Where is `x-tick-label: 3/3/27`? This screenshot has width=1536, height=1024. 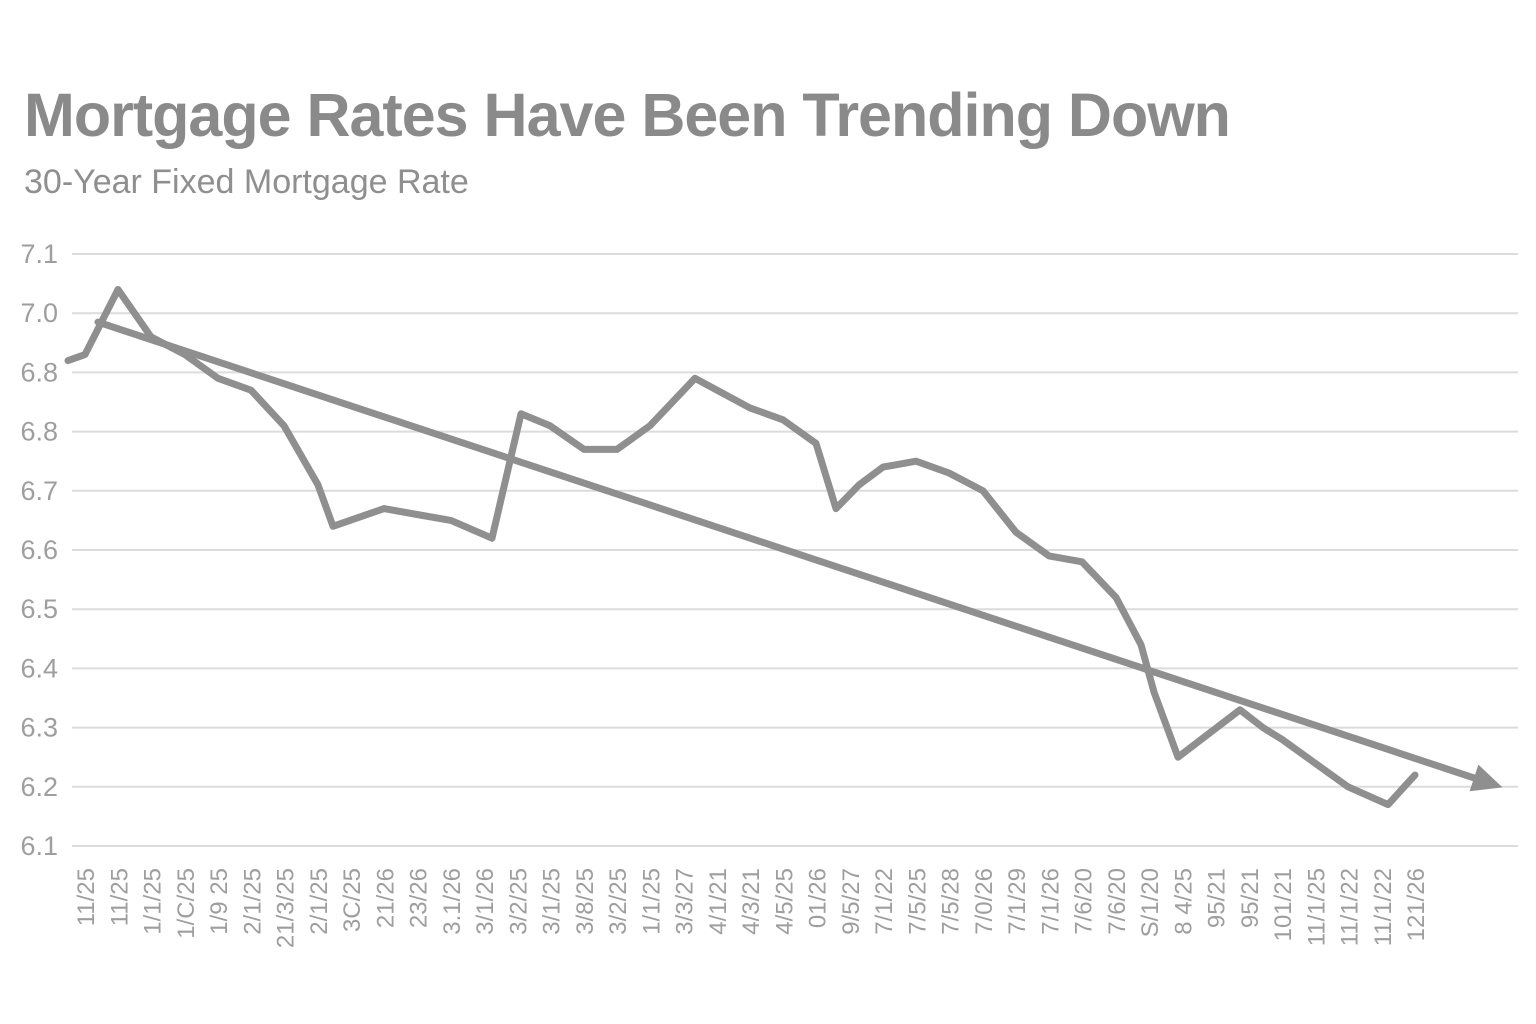 x-tick-label: 3/3/27 is located at coordinates (685, 901).